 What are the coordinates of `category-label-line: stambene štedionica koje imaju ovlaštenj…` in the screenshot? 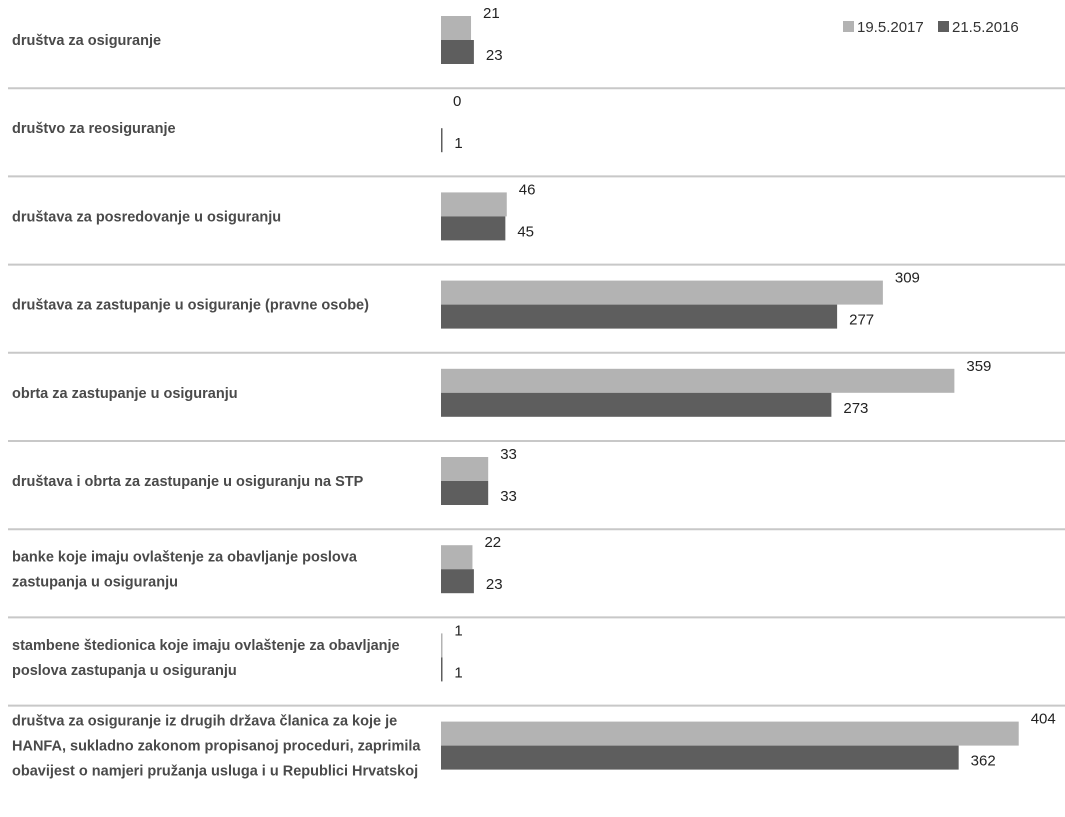 It's located at (206, 646).